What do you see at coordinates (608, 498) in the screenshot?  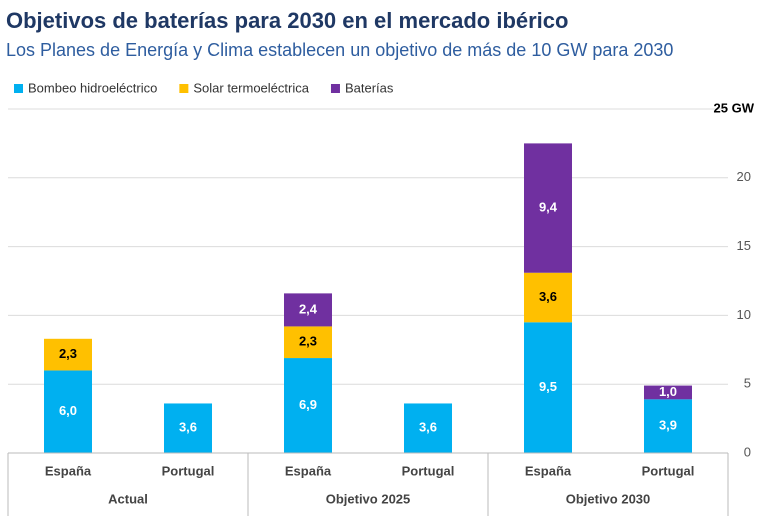 I see `group-label: Objetivo 2030` at bounding box center [608, 498].